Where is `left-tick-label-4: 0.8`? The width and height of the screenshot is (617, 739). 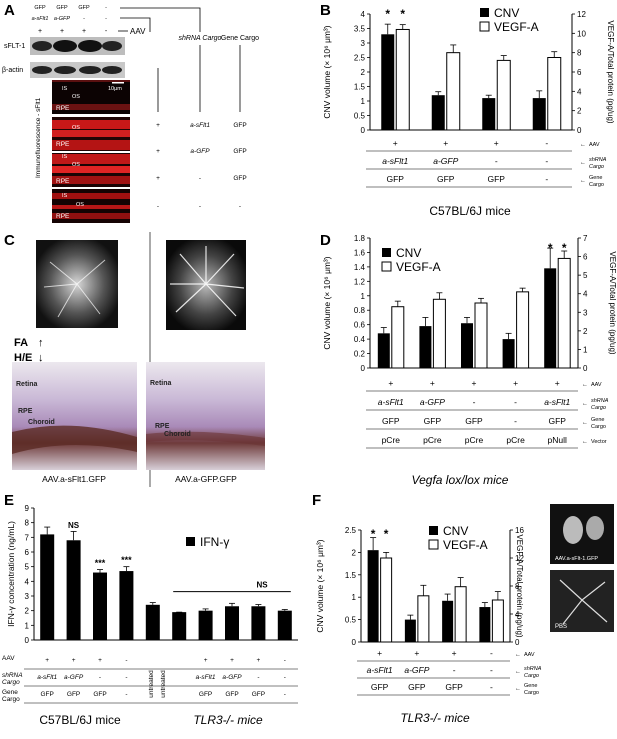 left-tick-label-4: 0.8 is located at coordinates (360, 310).